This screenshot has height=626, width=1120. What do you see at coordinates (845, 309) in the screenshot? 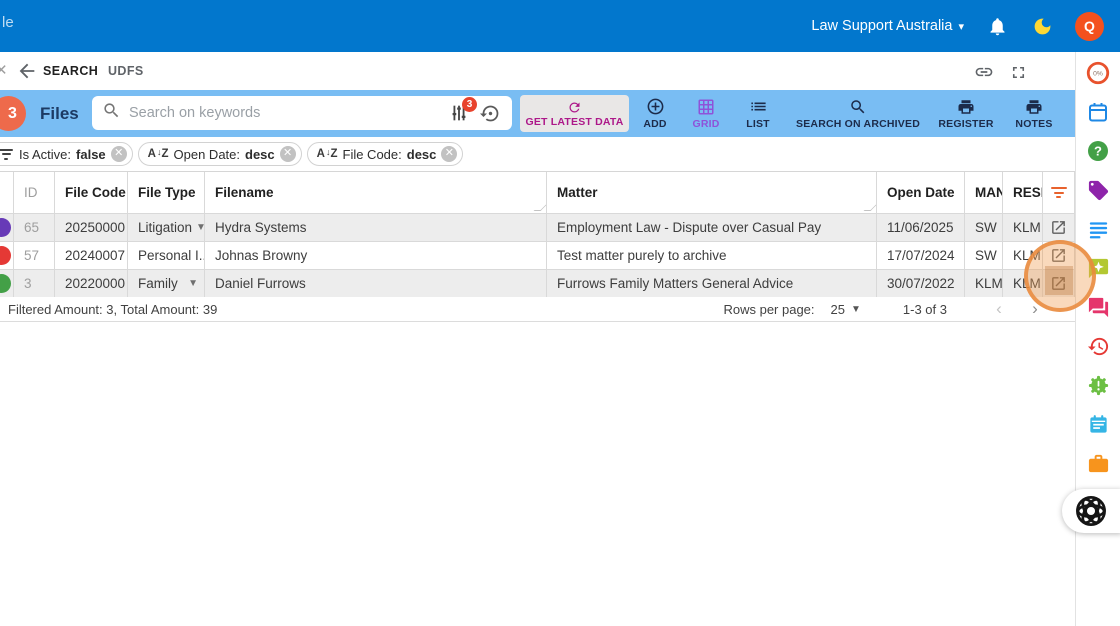
I see `rows-per-page-select: 25 ▼` at bounding box center [845, 309].